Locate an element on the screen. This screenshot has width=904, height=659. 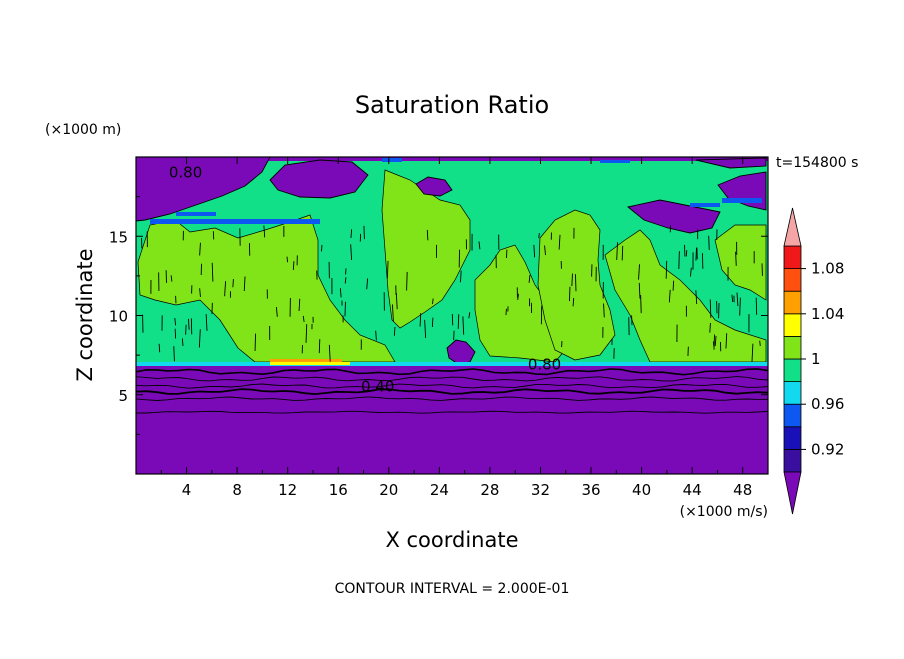
x-tick-label: 28 is located at coordinates (489, 490).